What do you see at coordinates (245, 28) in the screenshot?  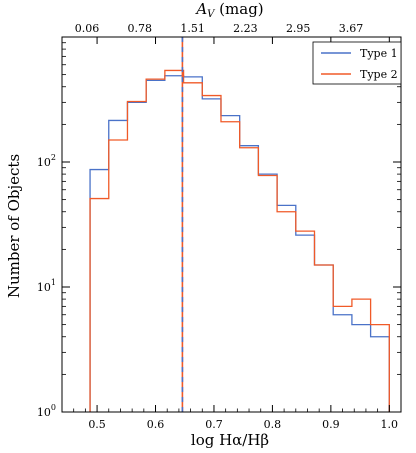 I see `top-tick-label: 2.23` at bounding box center [245, 28].